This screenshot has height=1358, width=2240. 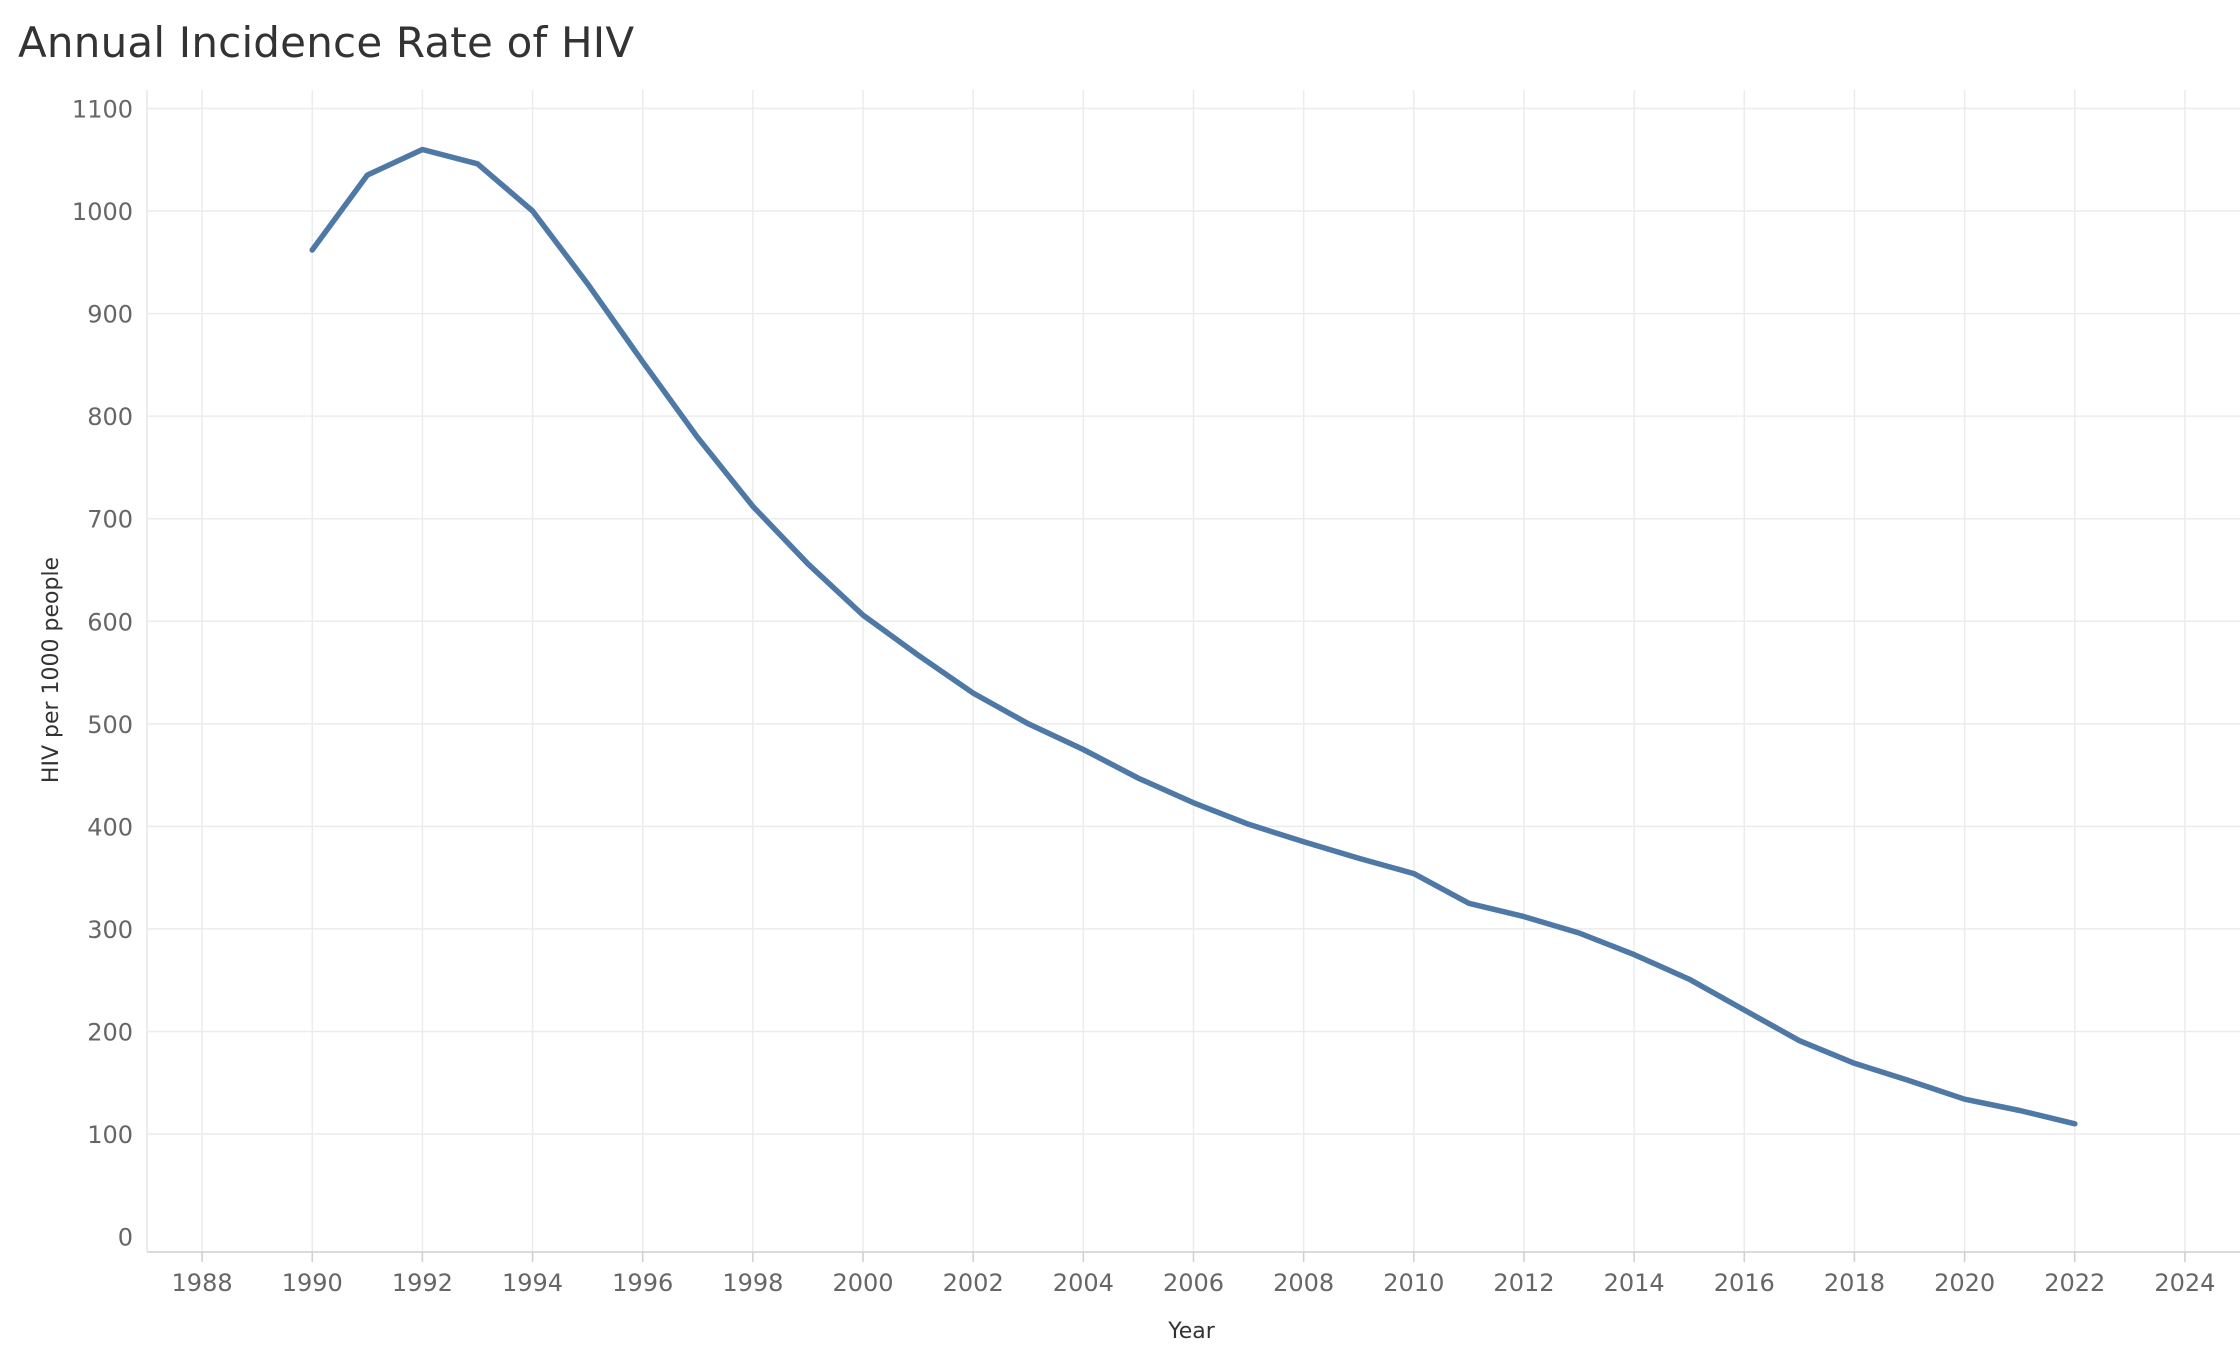 I want to click on x-tick-label: 2018, so click(x=1854, y=1283).